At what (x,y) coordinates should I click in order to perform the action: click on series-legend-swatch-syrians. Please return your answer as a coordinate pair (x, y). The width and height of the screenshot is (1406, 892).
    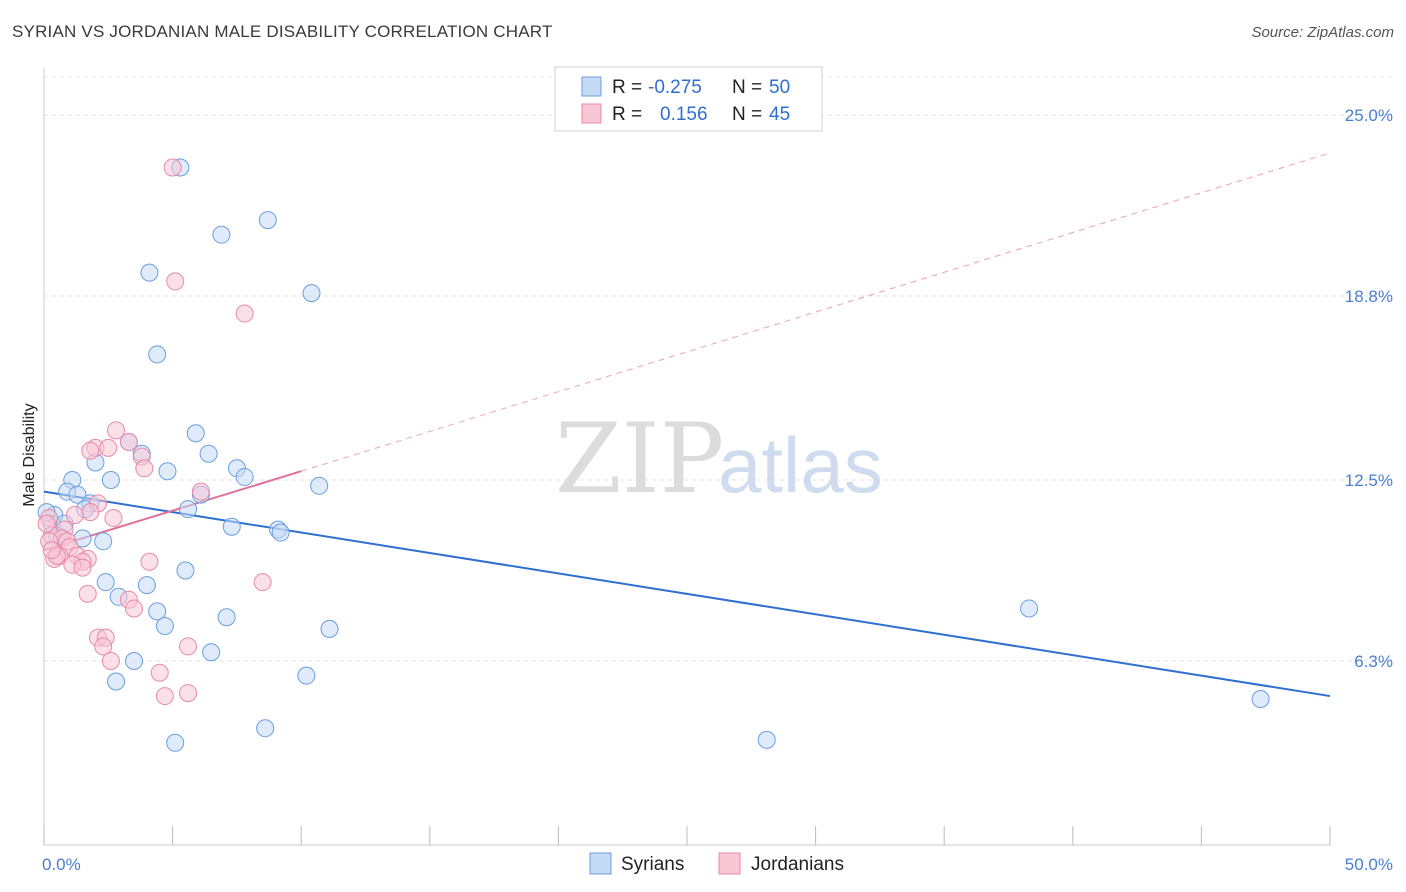
    Looking at the image, I should click on (600, 863).